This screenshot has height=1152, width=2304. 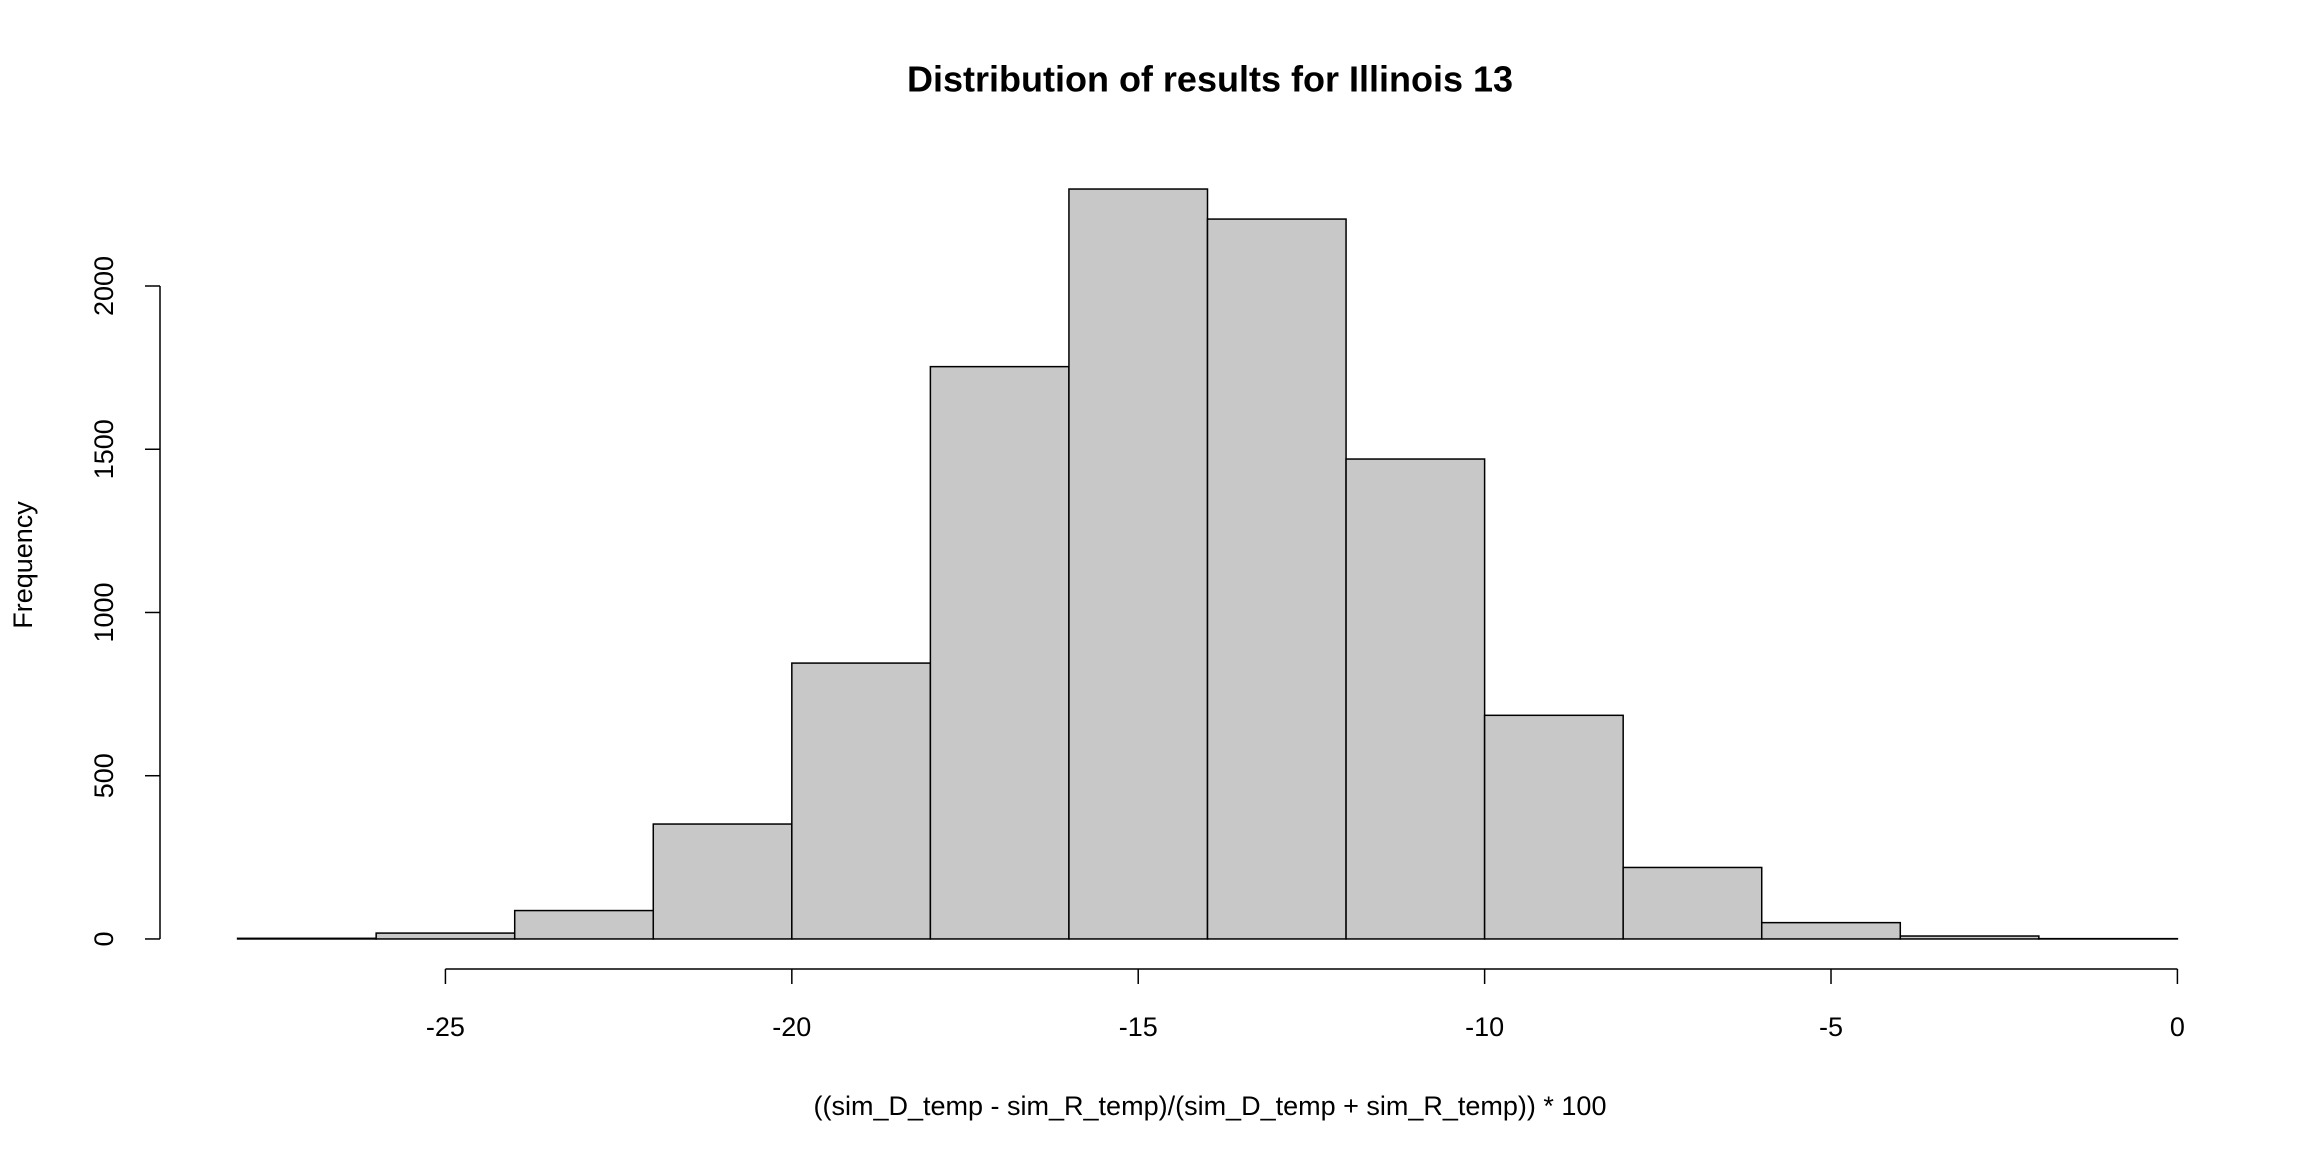 I want to click on y-tick-label: 0, so click(x=104, y=938).